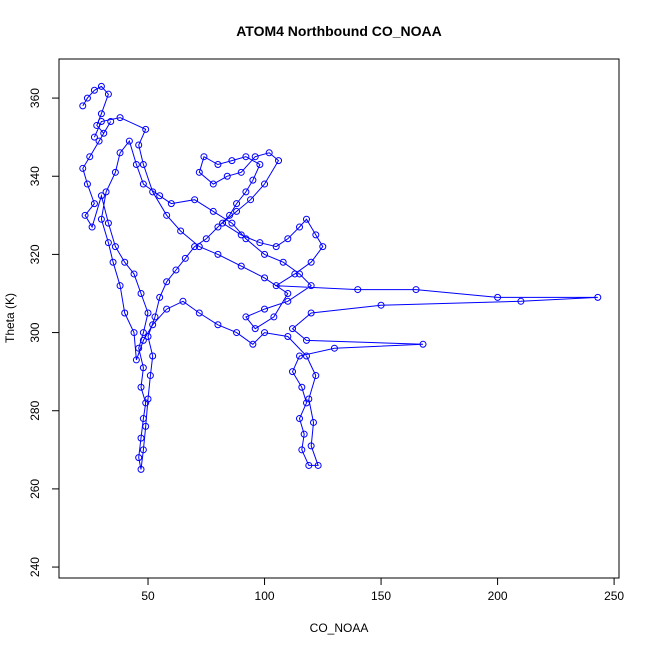  What do you see at coordinates (35, 176) in the screenshot?
I see `y-tick-label: 340` at bounding box center [35, 176].